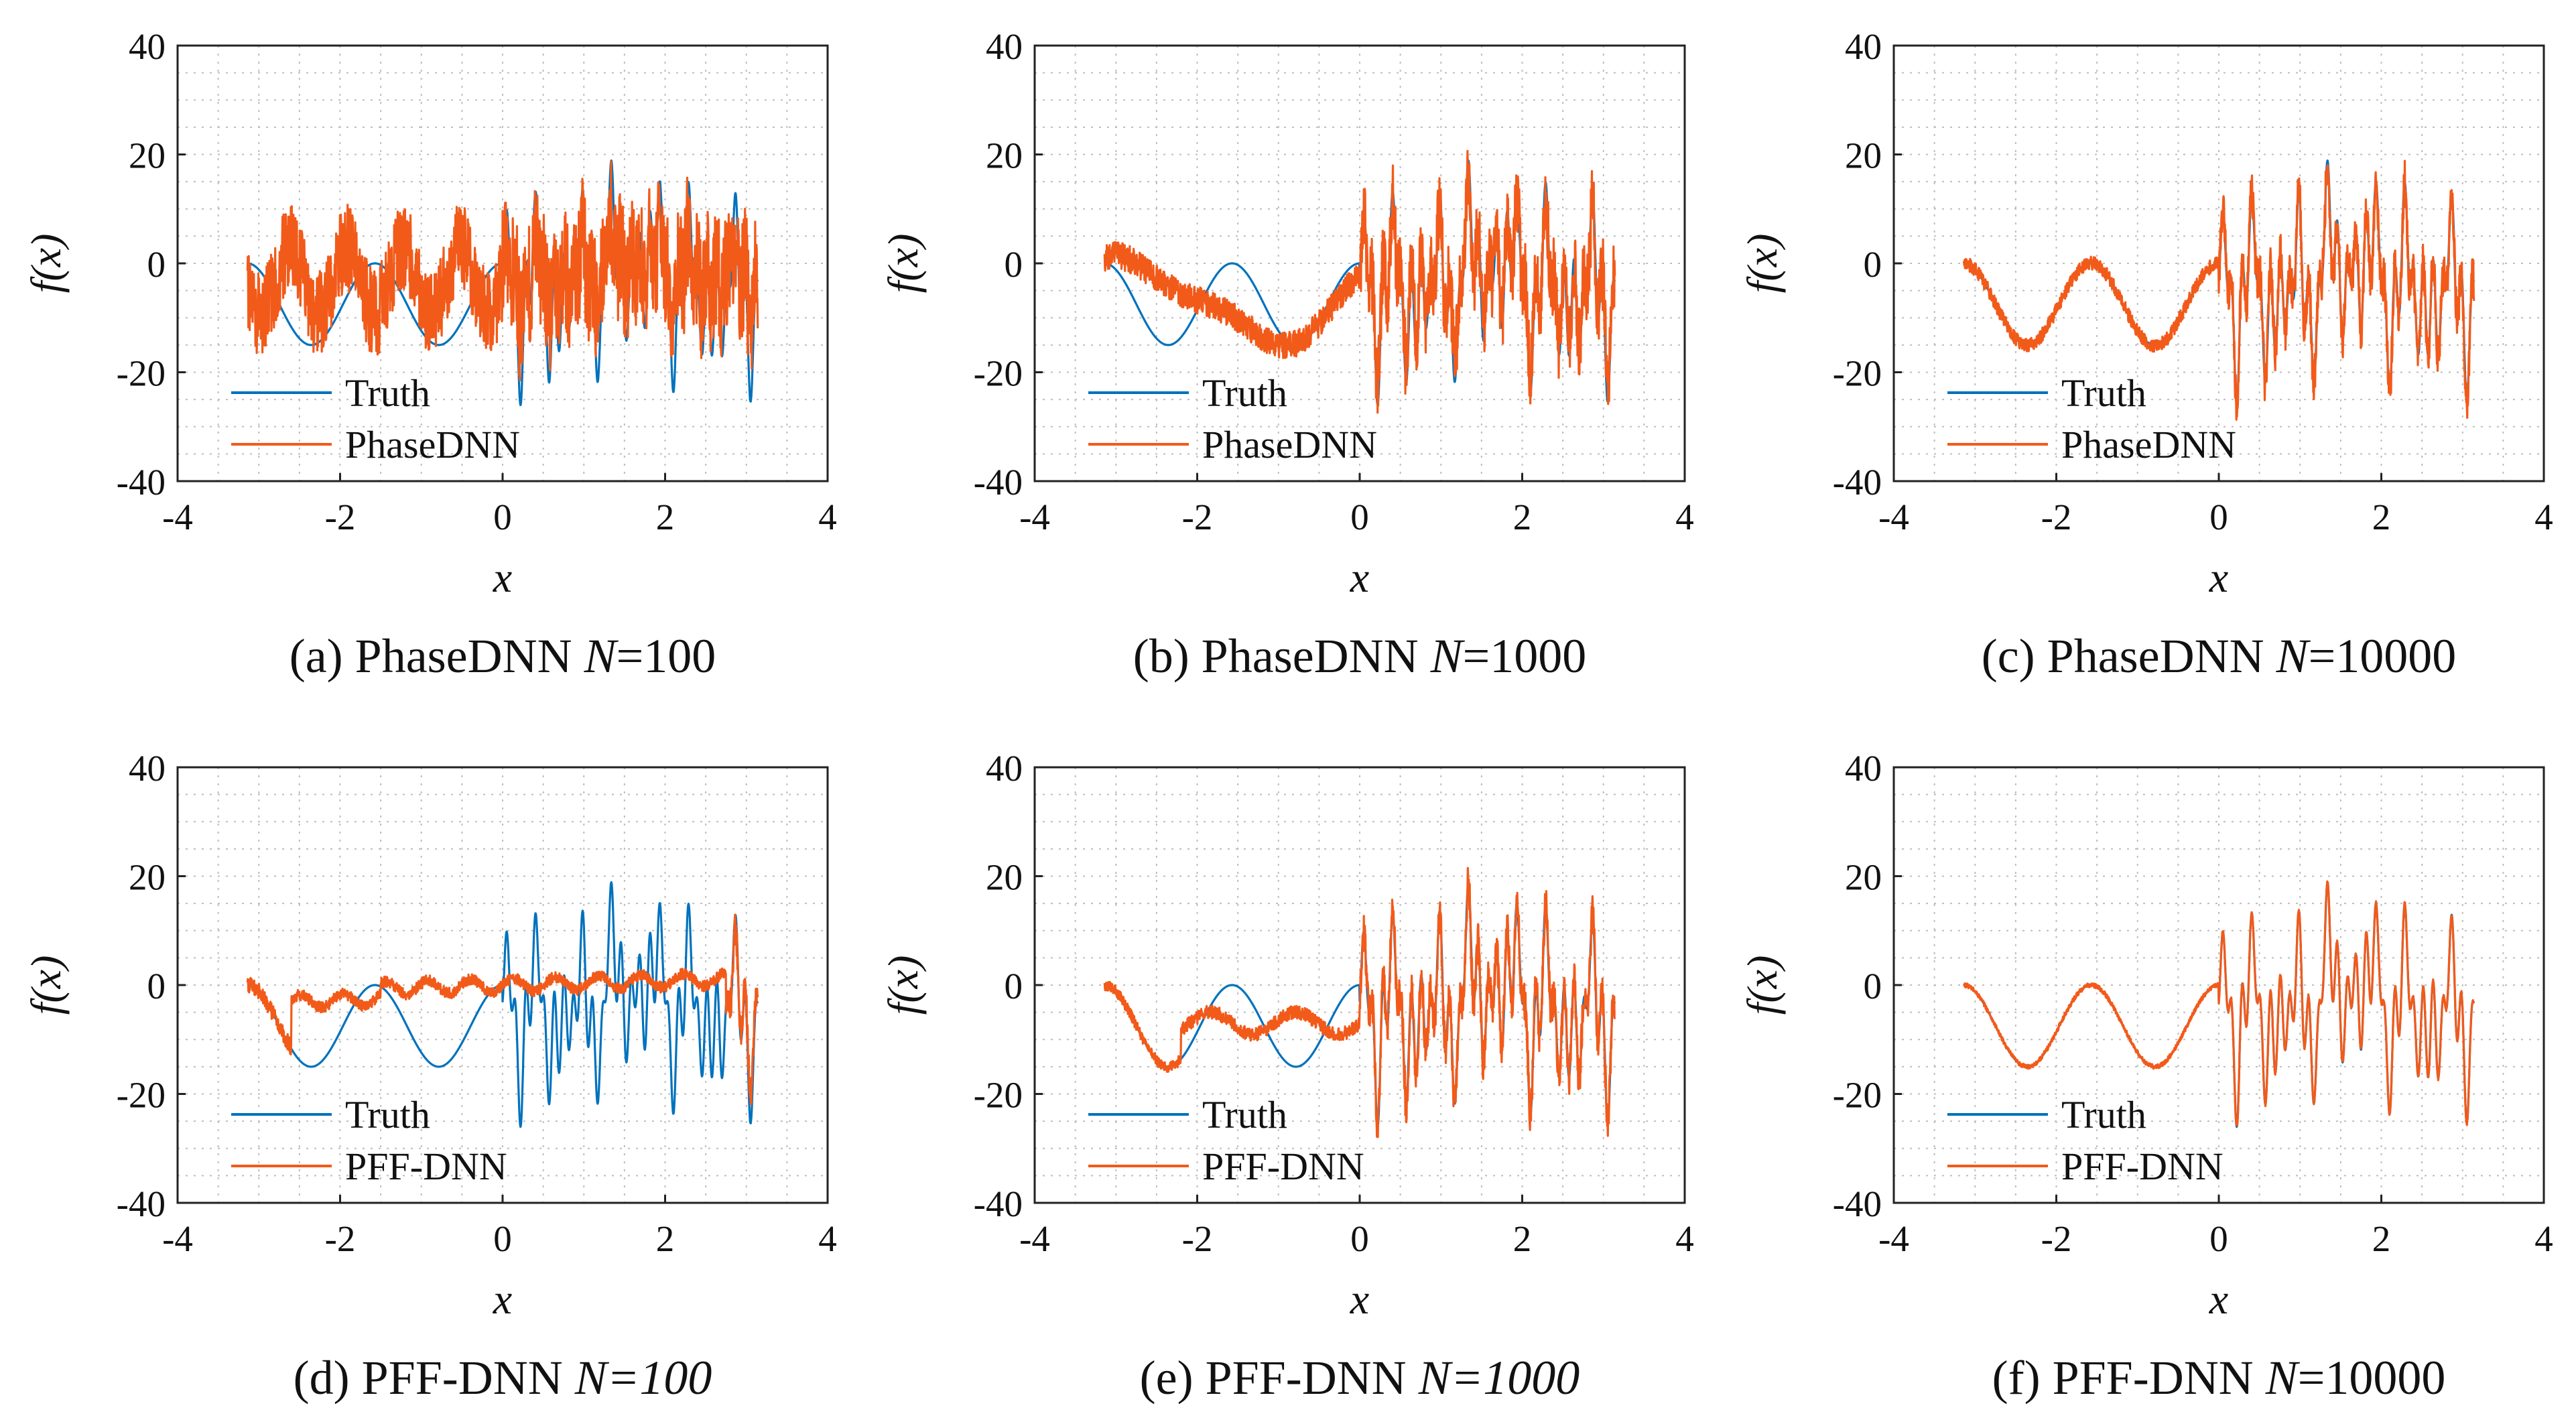  I want to click on panel-caption: (b) PhaseDNN N=1000, so click(1360, 656).